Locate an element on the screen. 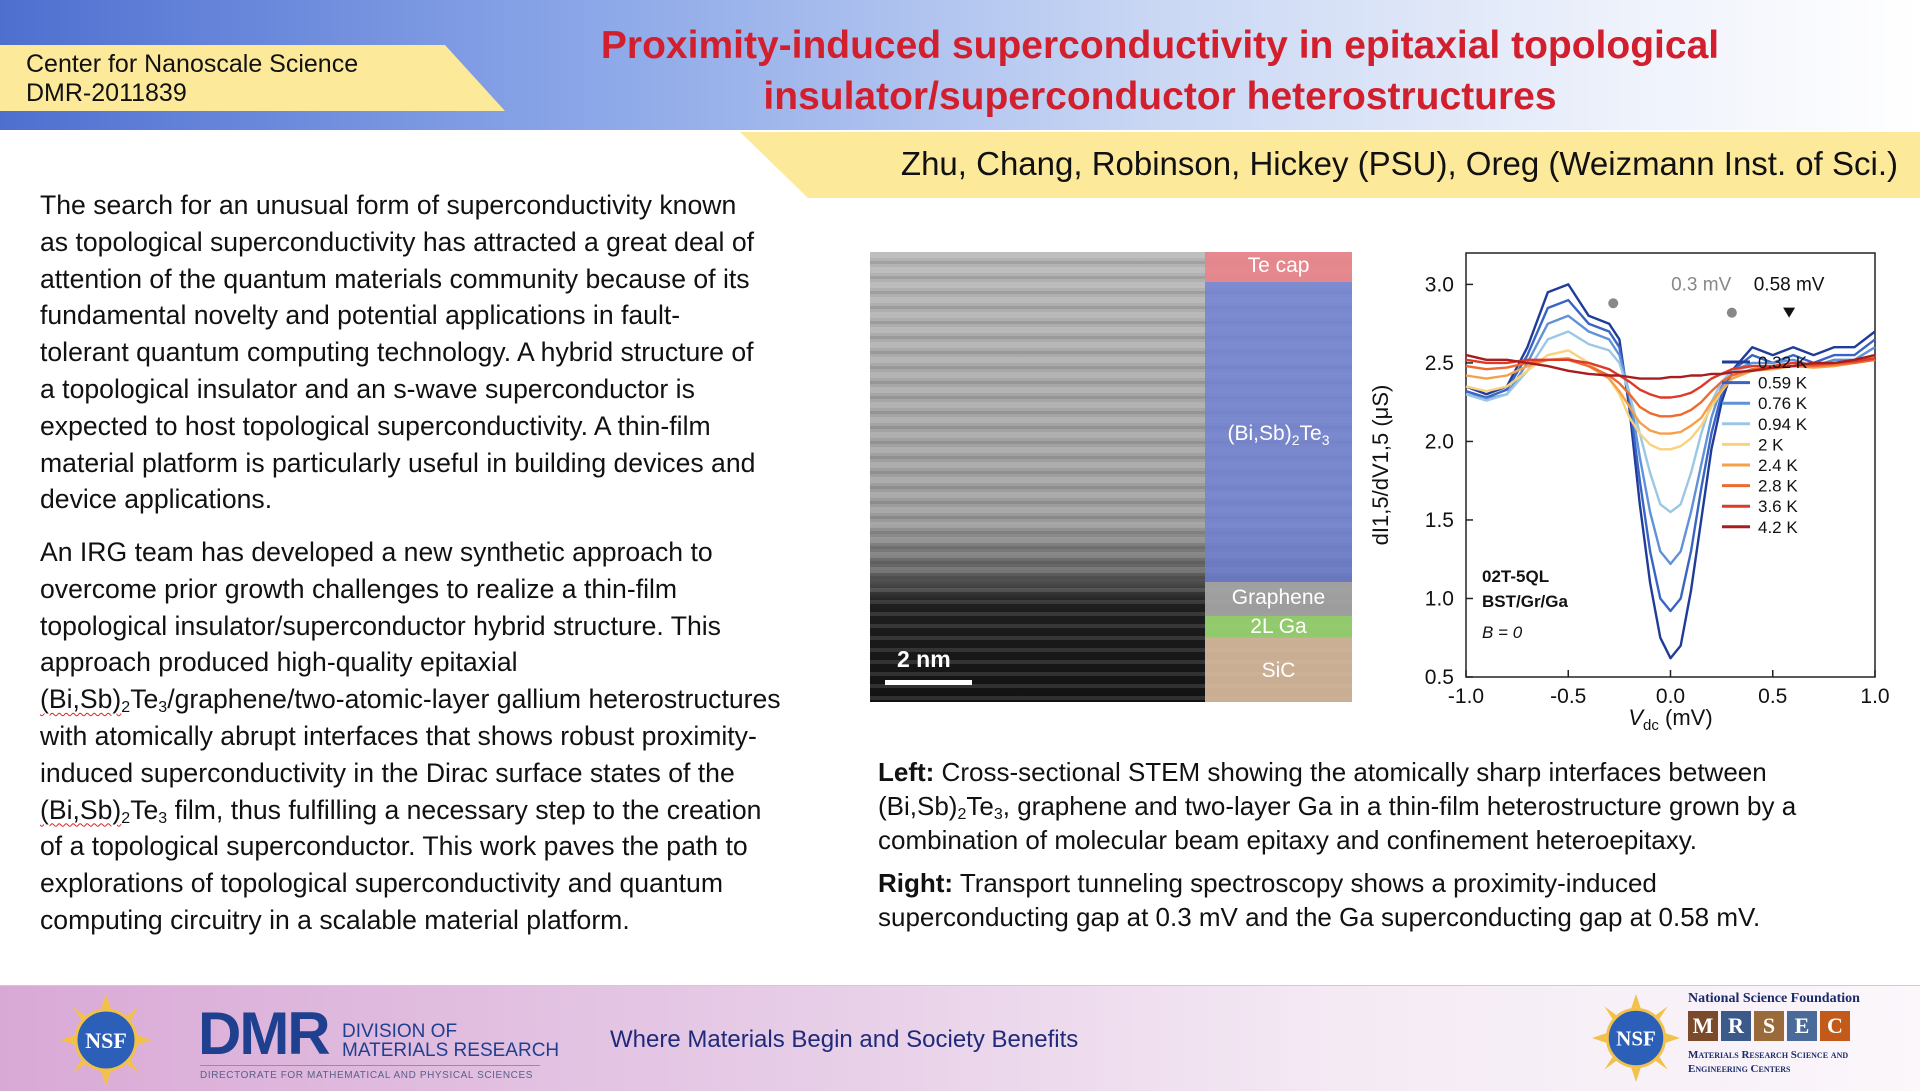 This screenshot has height=1091, width=1920. formula-bisb: (Bi,Sb) is located at coordinates (81, 809).